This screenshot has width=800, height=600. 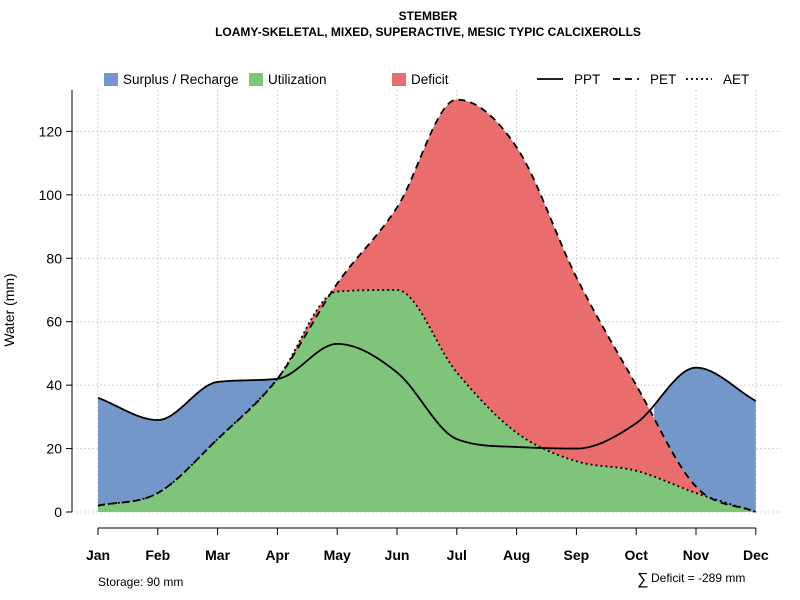 I want to click on x-tick-label-feb: Feb, so click(x=157, y=555).